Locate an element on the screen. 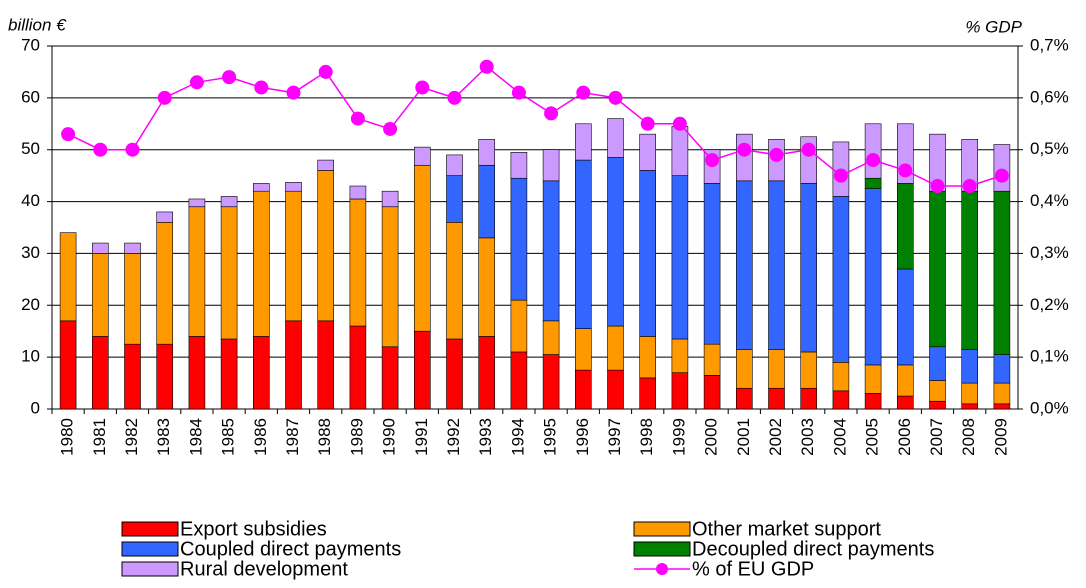 Image resolution: width=1086 pixels, height=588 pixels. x-tick-label: 2003 is located at coordinates (807, 437).